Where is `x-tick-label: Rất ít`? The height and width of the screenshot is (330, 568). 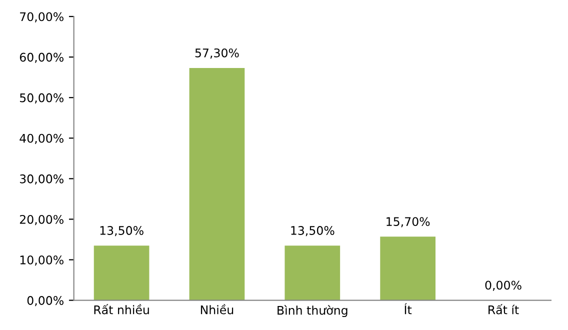
x-tick-label: Rất ít is located at coordinates (503, 309).